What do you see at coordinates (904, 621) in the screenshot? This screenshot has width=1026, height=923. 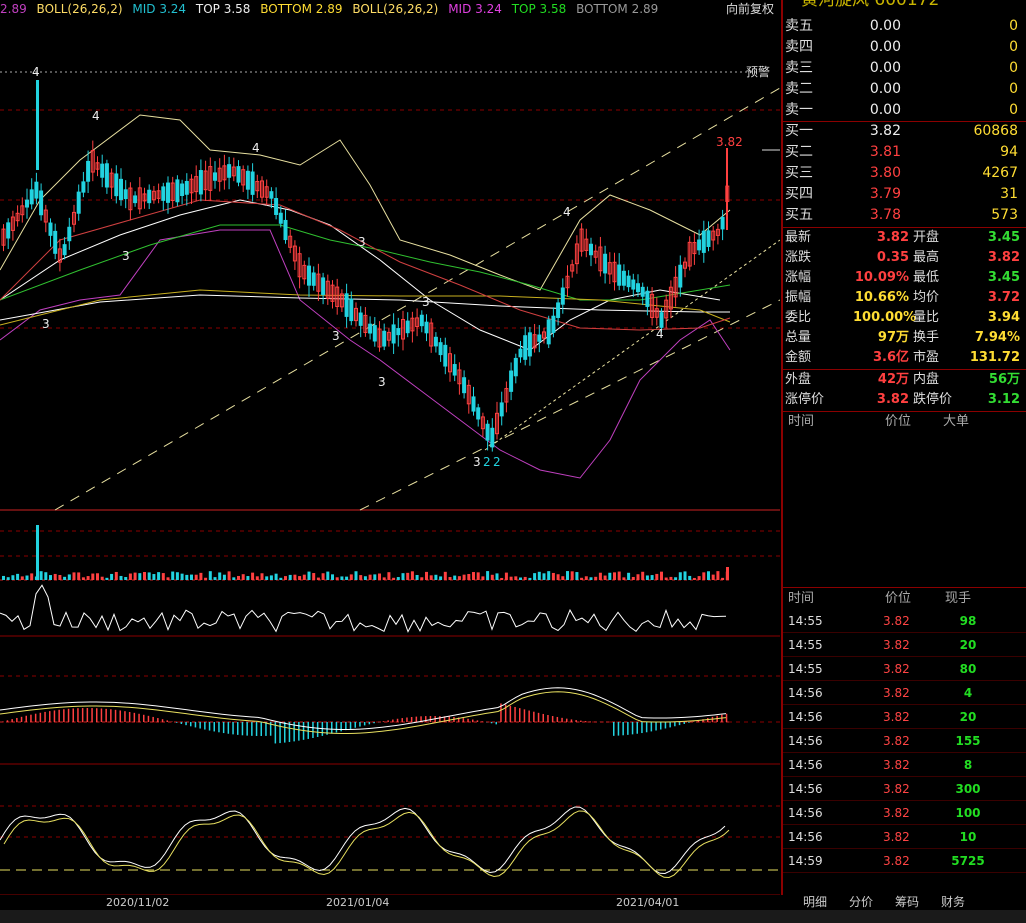 I see `tick-row: 14:55 3.82 98` at bounding box center [904, 621].